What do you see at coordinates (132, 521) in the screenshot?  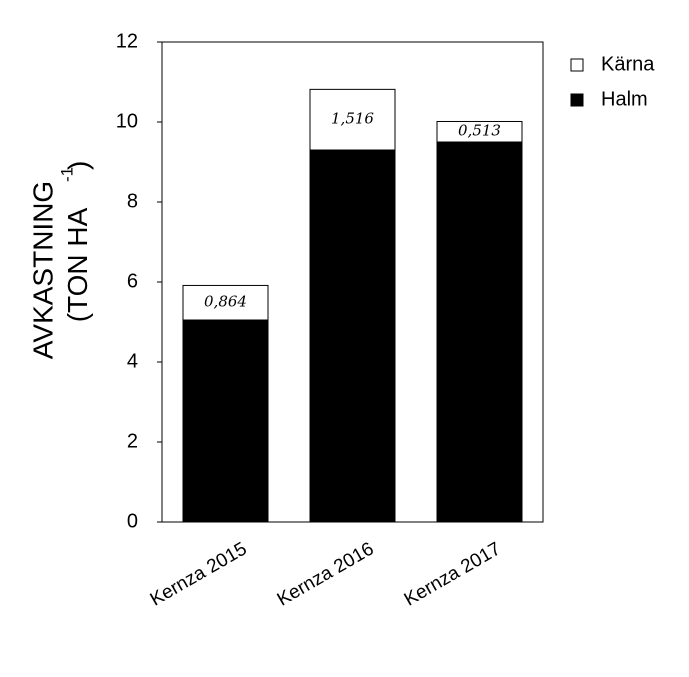 I see `y-tick-label: 0` at bounding box center [132, 521].